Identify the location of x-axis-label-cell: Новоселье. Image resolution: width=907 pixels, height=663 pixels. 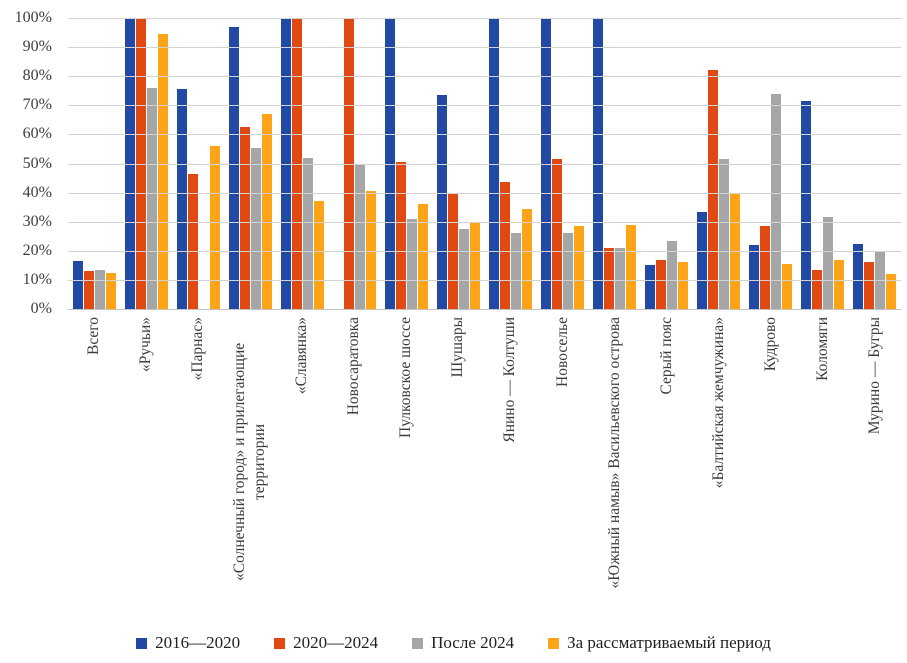
(563, 468).